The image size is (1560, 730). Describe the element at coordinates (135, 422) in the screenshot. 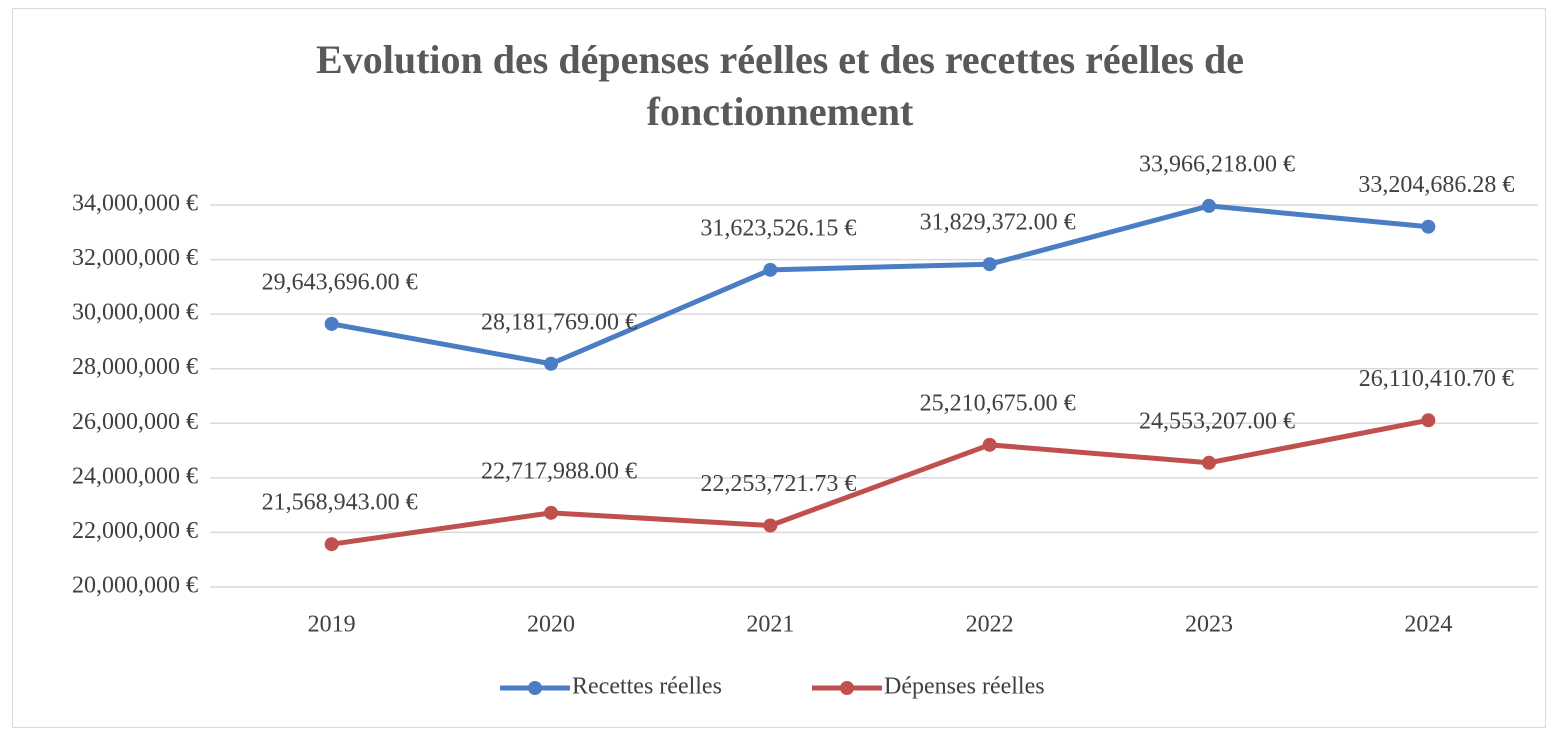

I see `y-tick-label: 26,000,000 €` at that location.